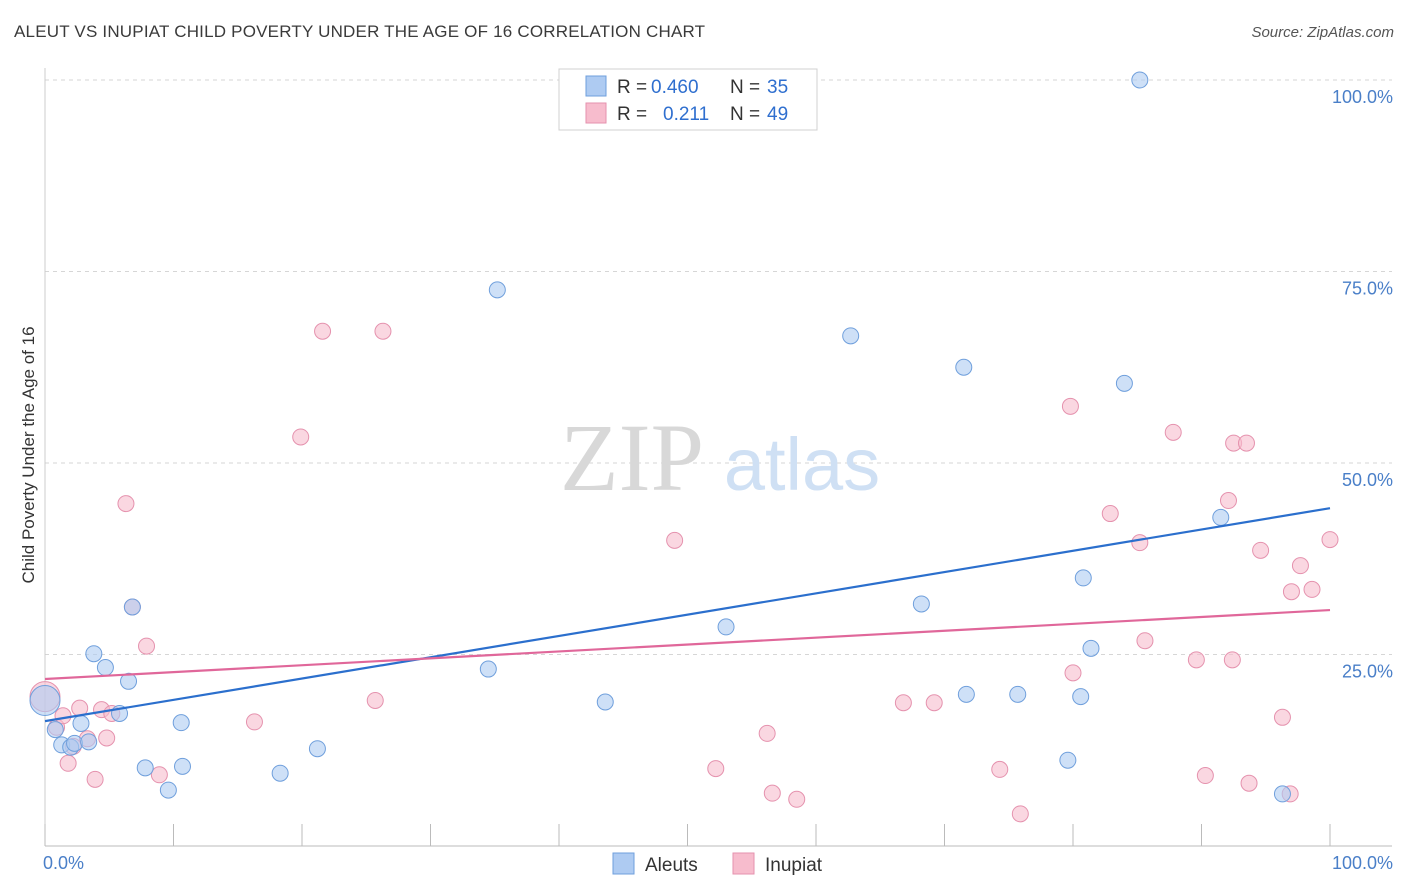 The width and height of the screenshot is (1406, 892). I want to click on series-legend: Aleuts Inupiat, so click(717, 864).